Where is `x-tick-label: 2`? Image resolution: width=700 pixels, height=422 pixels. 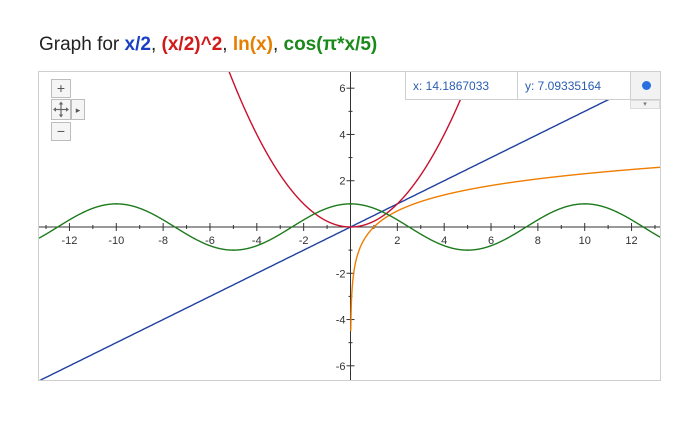 x-tick-label: 2 is located at coordinates (397, 241).